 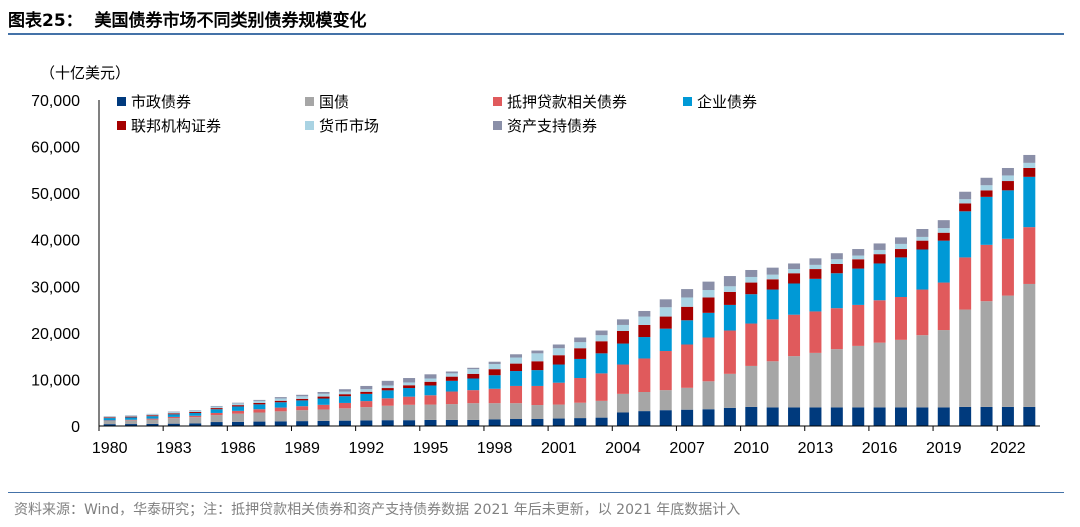 I want to click on legend-item: 联邦机构证券, so click(x=169, y=126).